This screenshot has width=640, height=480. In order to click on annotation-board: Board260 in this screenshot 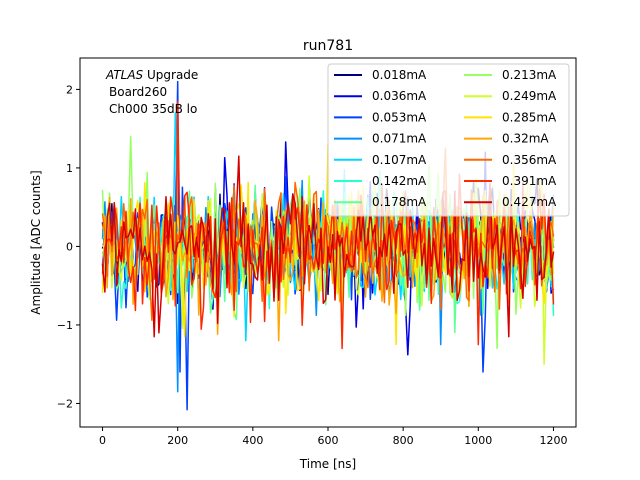, I will do `click(138, 92)`.